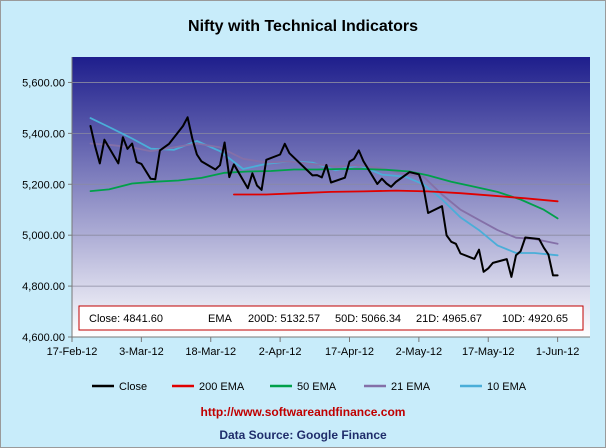 This screenshot has height=448, width=606. I want to click on series-line-200-ema, so click(395, 196).